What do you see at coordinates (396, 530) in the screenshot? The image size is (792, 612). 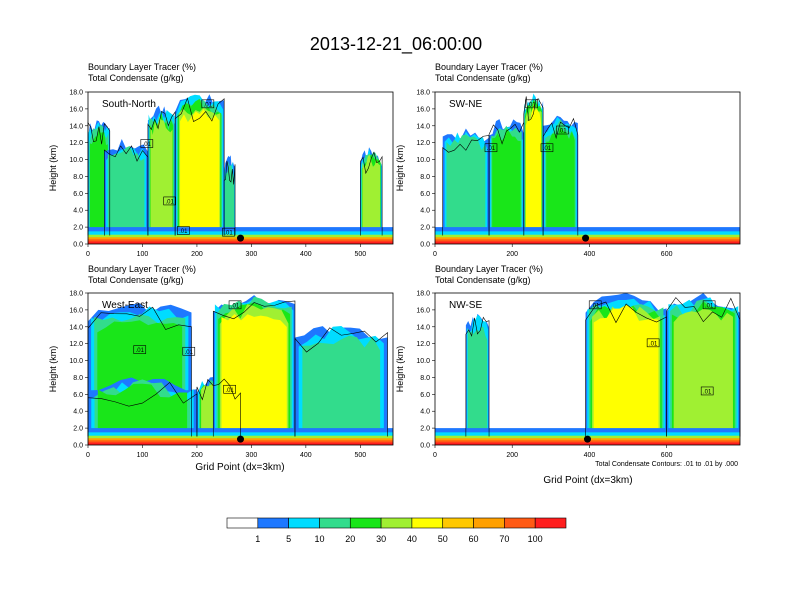 I see `colorbar: 1 5 10 20 30 40 50 60 70 100` at bounding box center [396, 530].